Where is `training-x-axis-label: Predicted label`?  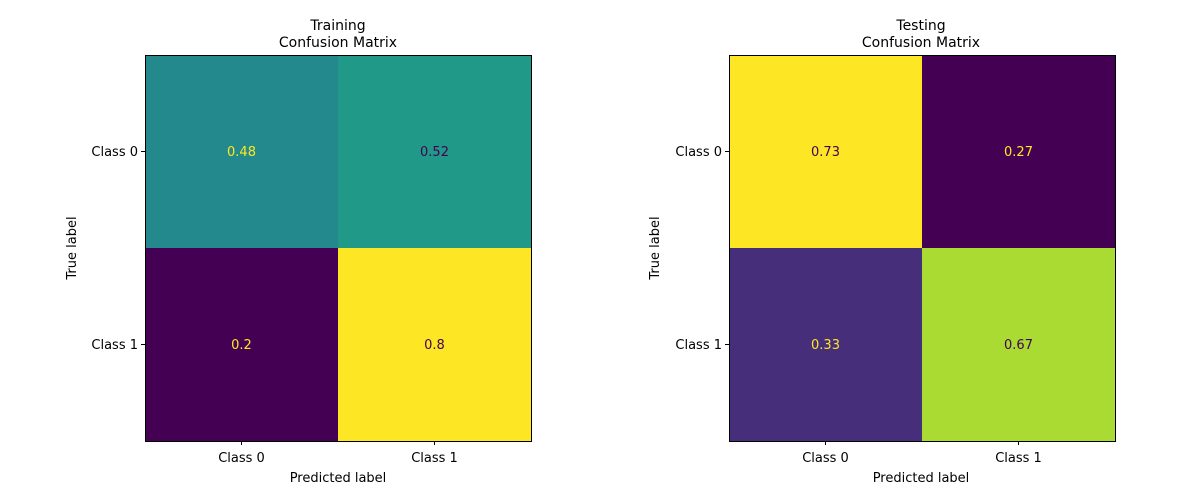 training-x-axis-label: Predicted label is located at coordinates (338, 478).